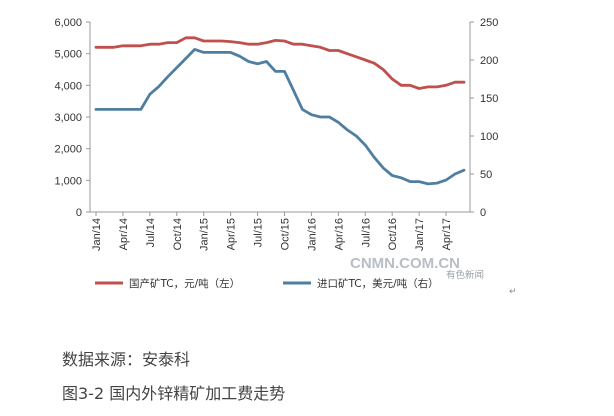  I want to click on series-line-domestic-tc, so click(280, 63).